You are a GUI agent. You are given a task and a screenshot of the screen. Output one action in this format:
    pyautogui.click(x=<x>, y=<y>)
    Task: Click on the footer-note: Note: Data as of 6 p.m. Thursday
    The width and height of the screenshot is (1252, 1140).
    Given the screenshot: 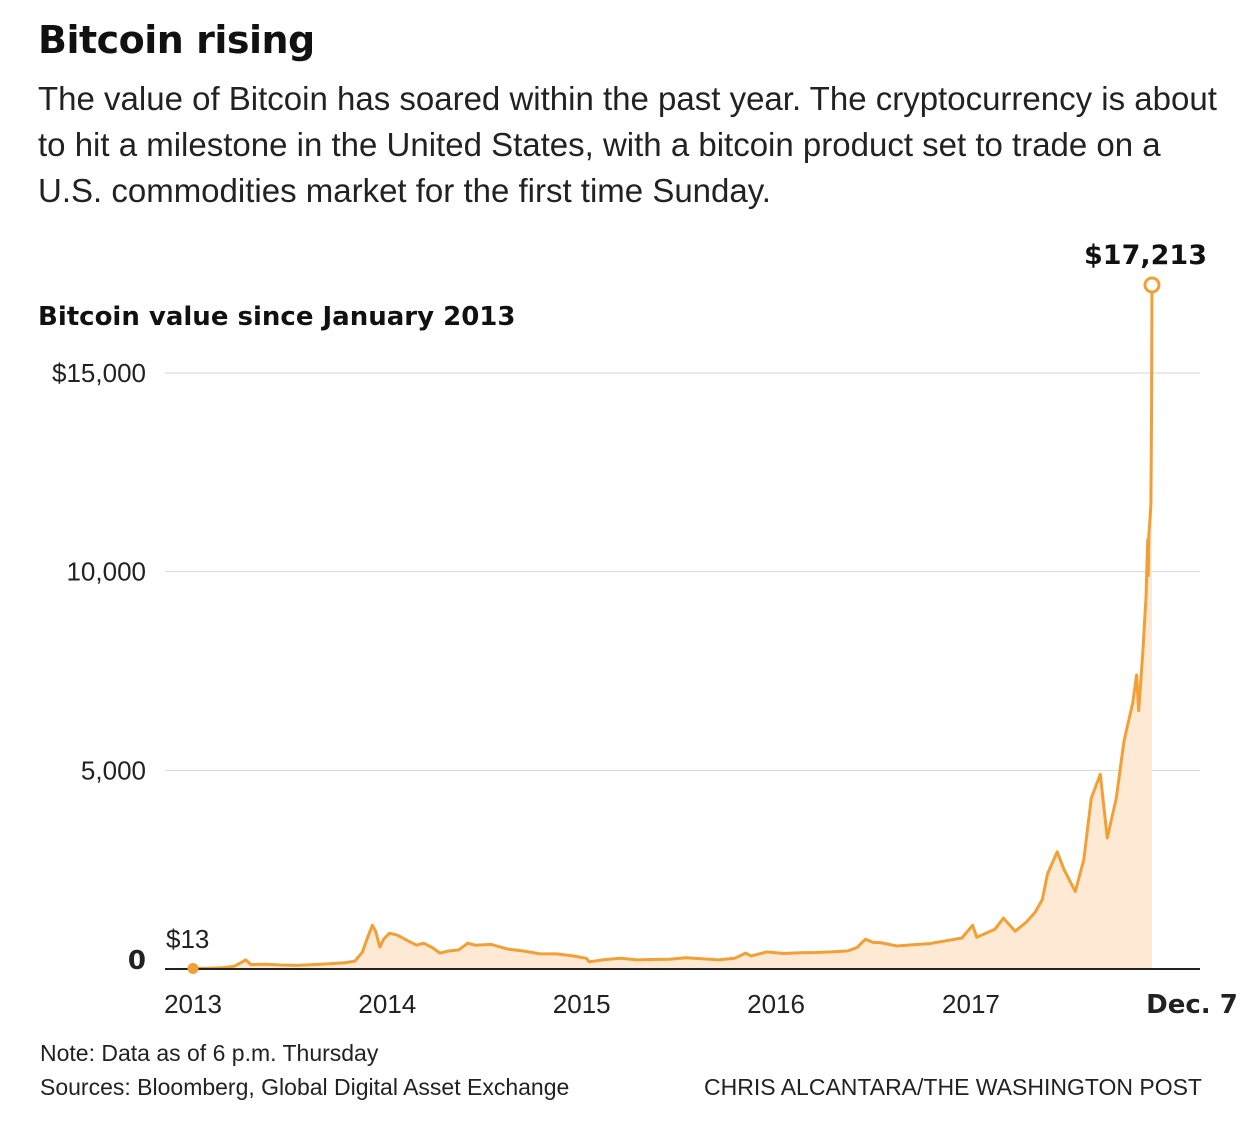 What is the action you would take?
    pyautogui.click(x=209, y=1053)
    